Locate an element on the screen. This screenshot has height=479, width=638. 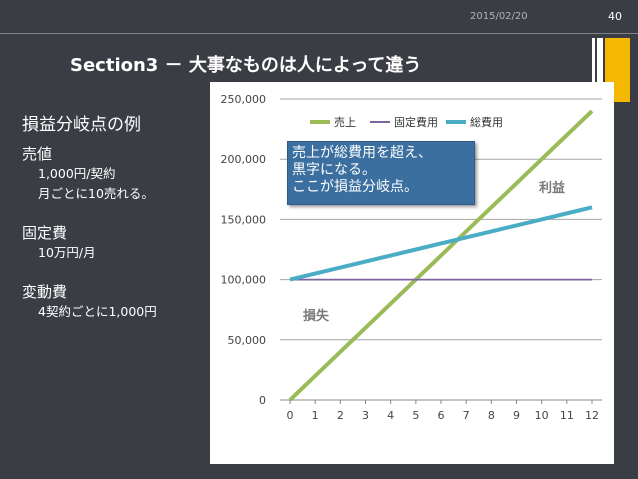
x-tick-label: 1 is located at coordinates (315, 415).